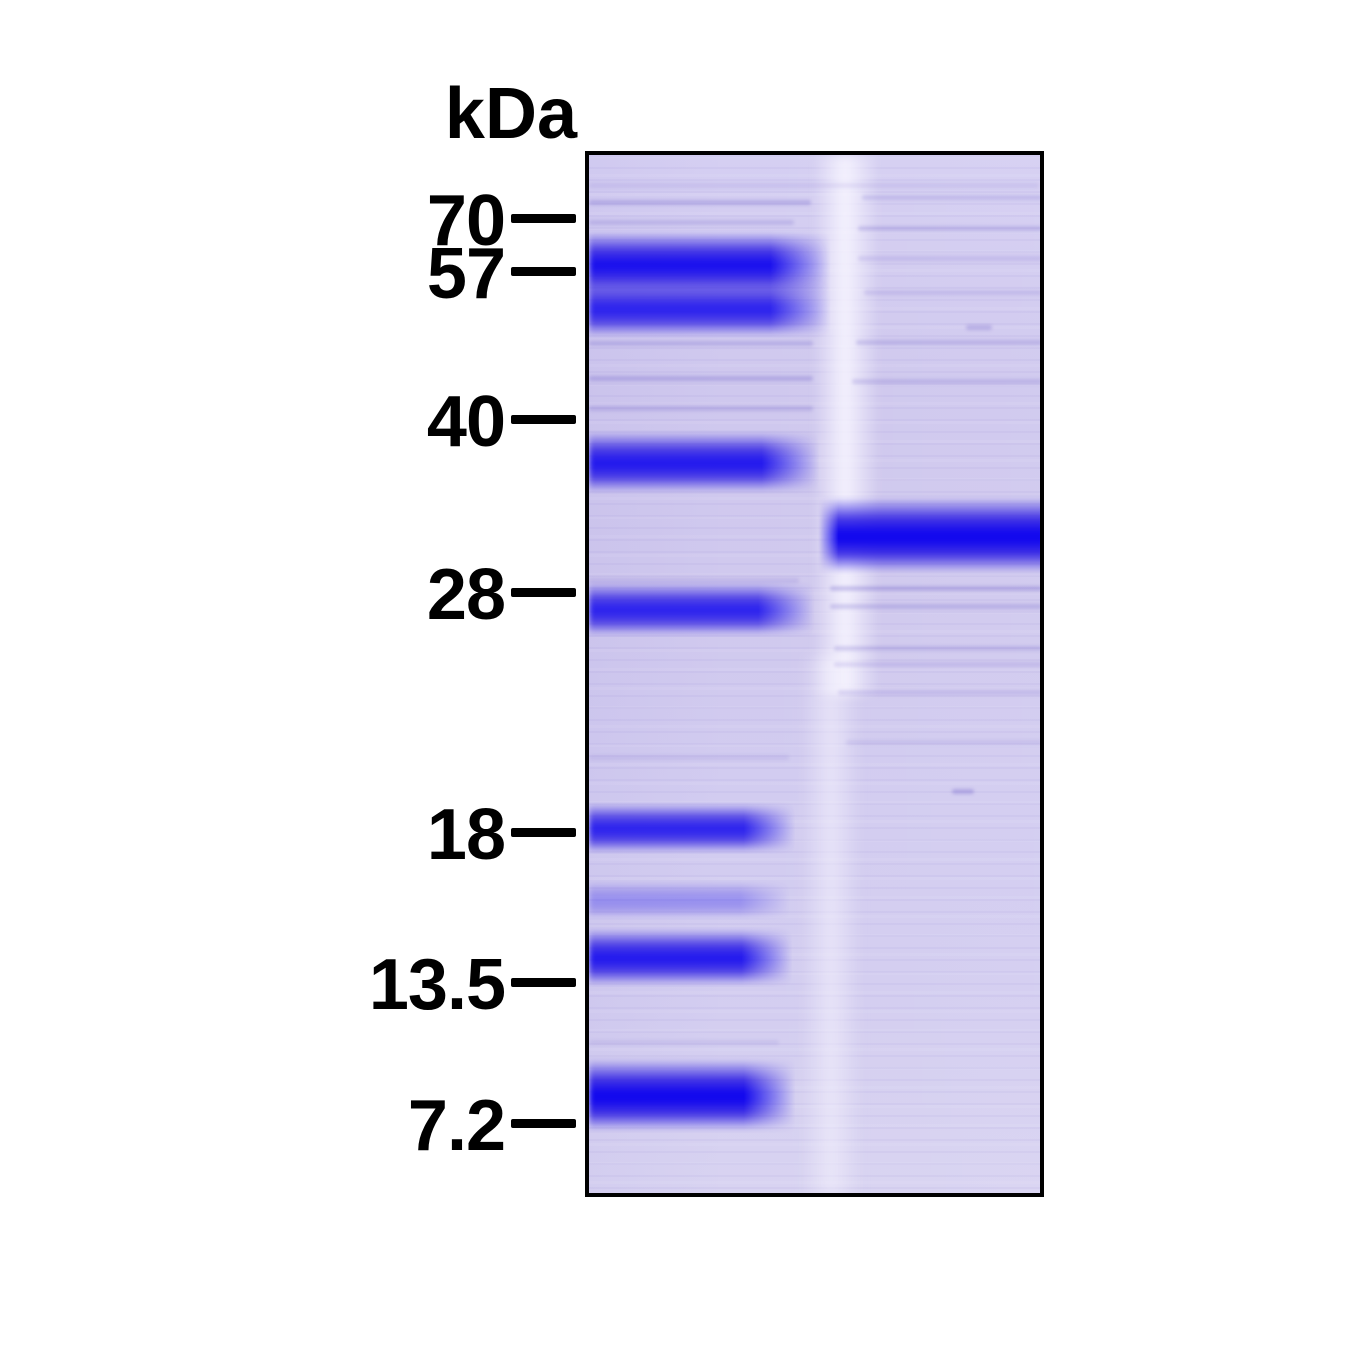  Describe the element at coordinates (466, 274) in the screenshot. I see `marker-label-57: 57` at that location.